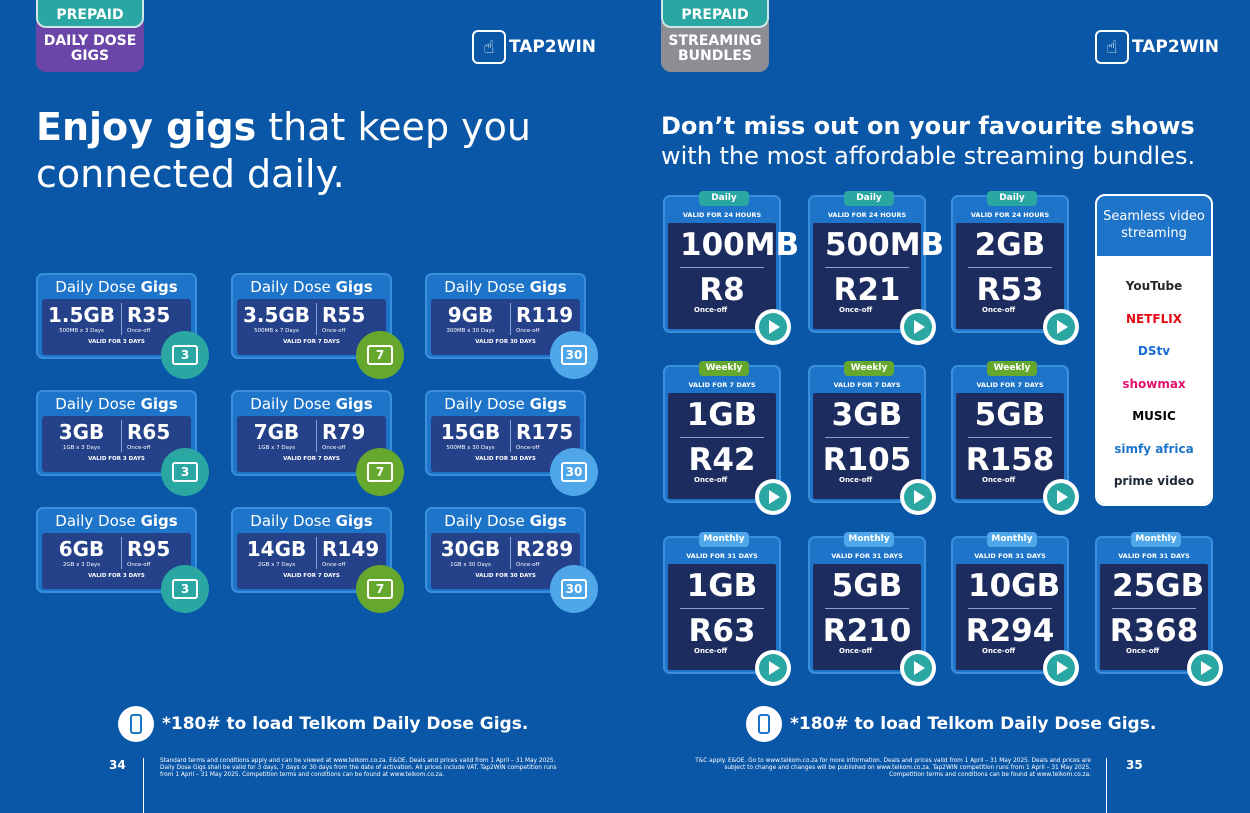  What do you see at coordinates (116, 459) in the screenshot?
I see `card-validity: VALID FOR 3 DAYS` at bounding box center [116, 459].